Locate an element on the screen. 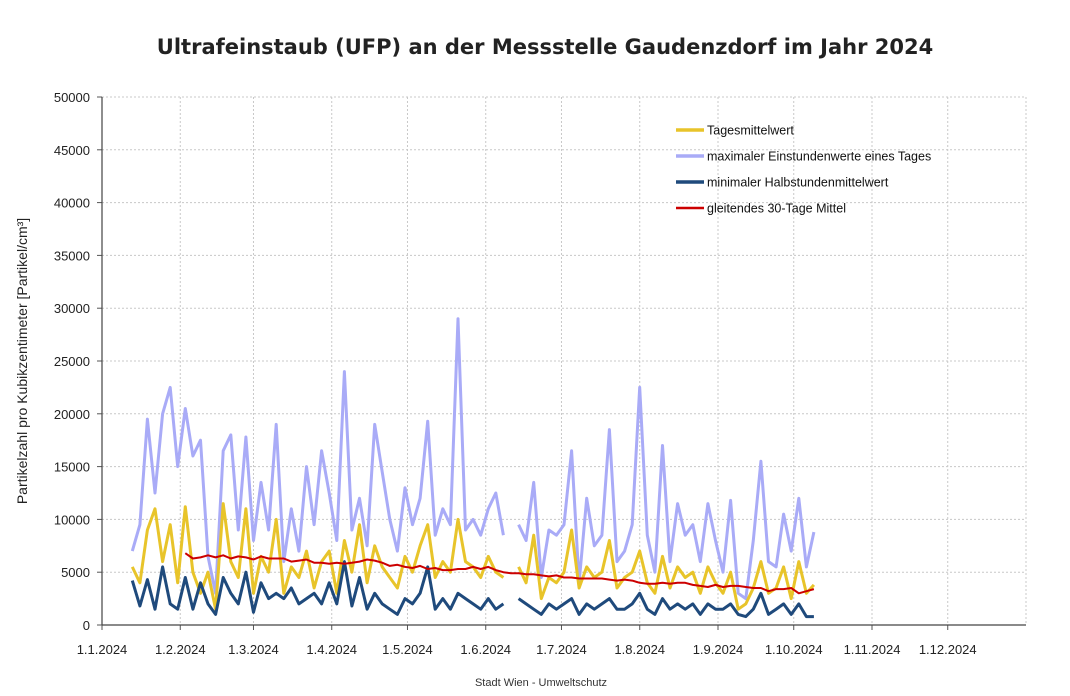  y-tick-label: 25000 is located at coordinates (72, 361).